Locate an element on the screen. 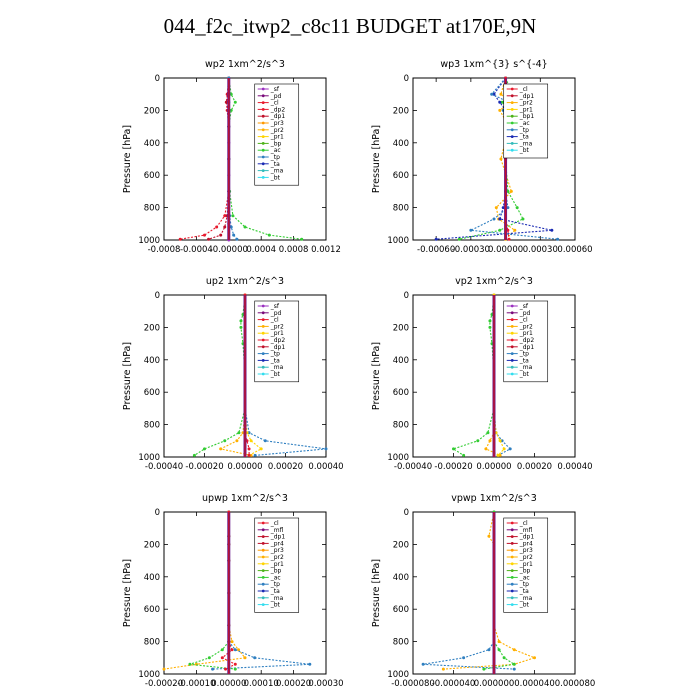 This screenshot has width=700, height=700. legend-label-mfl: _mfl is located at coordinates (277, 530).